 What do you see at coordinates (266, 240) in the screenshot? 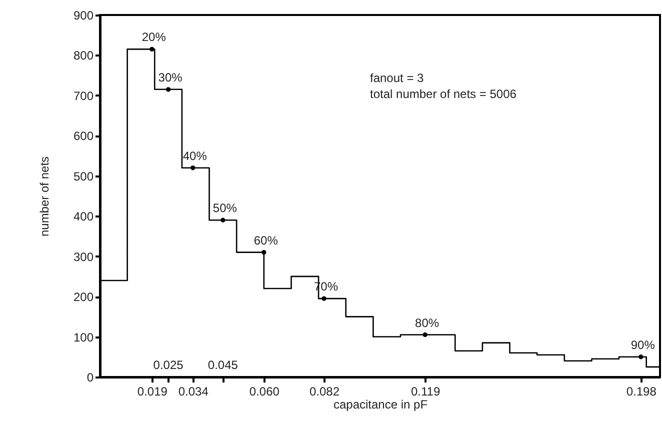
I see `annotation: 60%` at bounding box center [266, 240].